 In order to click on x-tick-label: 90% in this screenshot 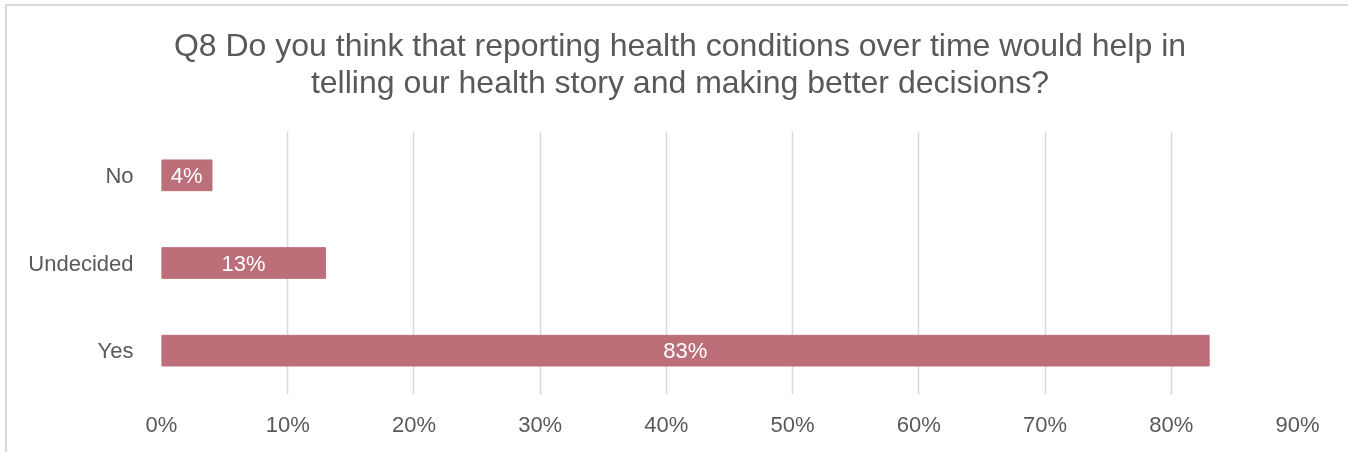, I will do `click(1297, 424)`.